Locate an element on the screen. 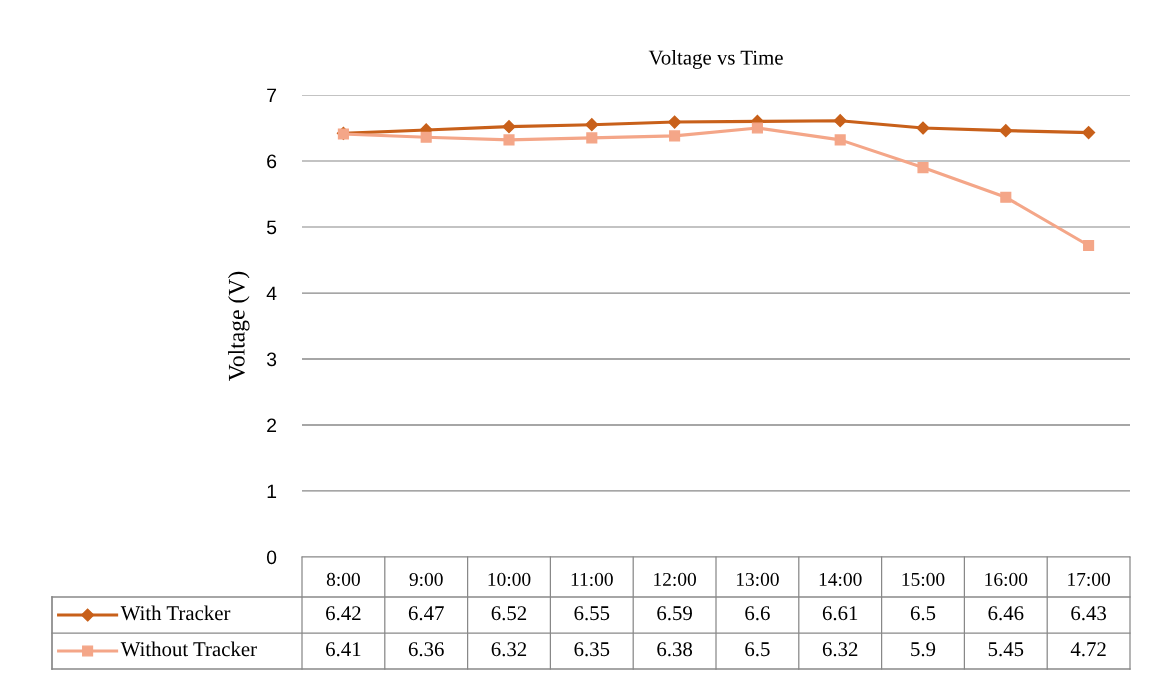 The width and height of the screenshot is (1153, 679). data-label: 6.42 is located at coordinates (343, 613).